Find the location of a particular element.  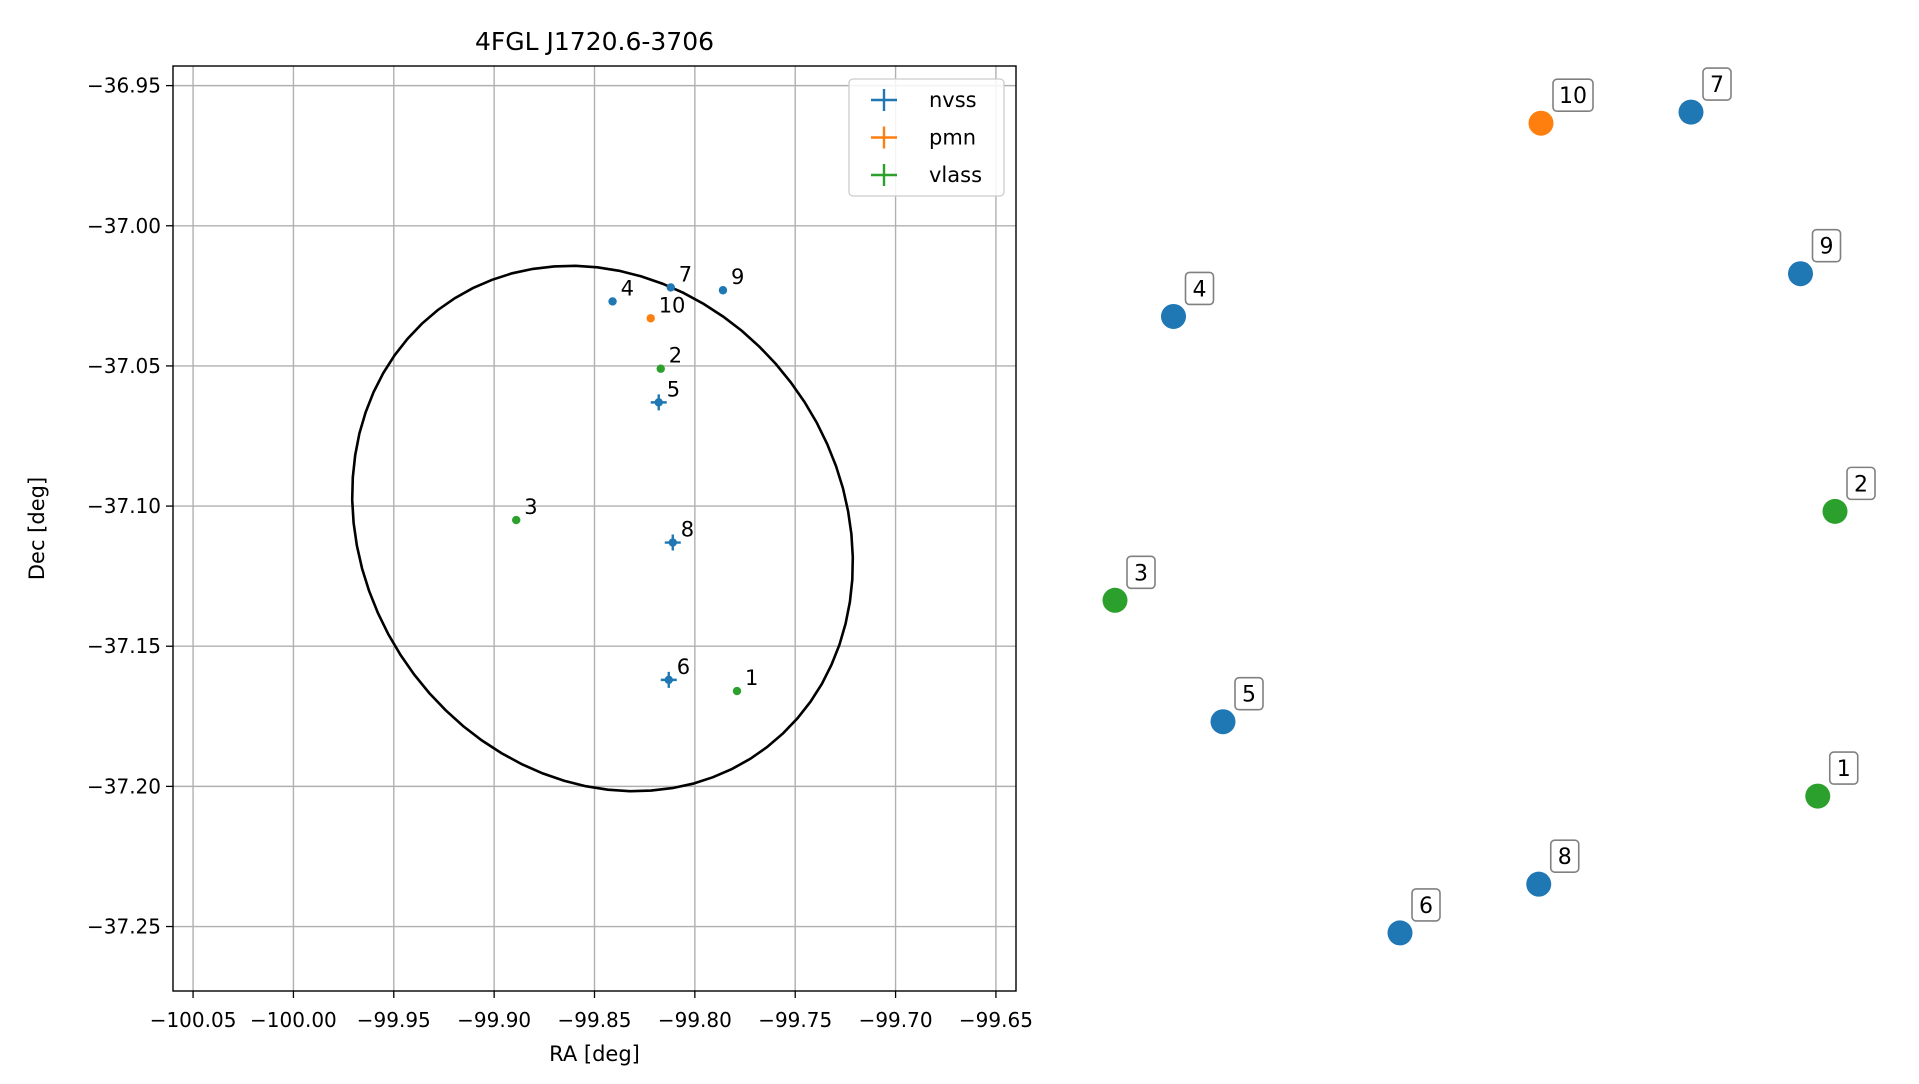

source-label-7: 7 is located at coordinates (685, 274).